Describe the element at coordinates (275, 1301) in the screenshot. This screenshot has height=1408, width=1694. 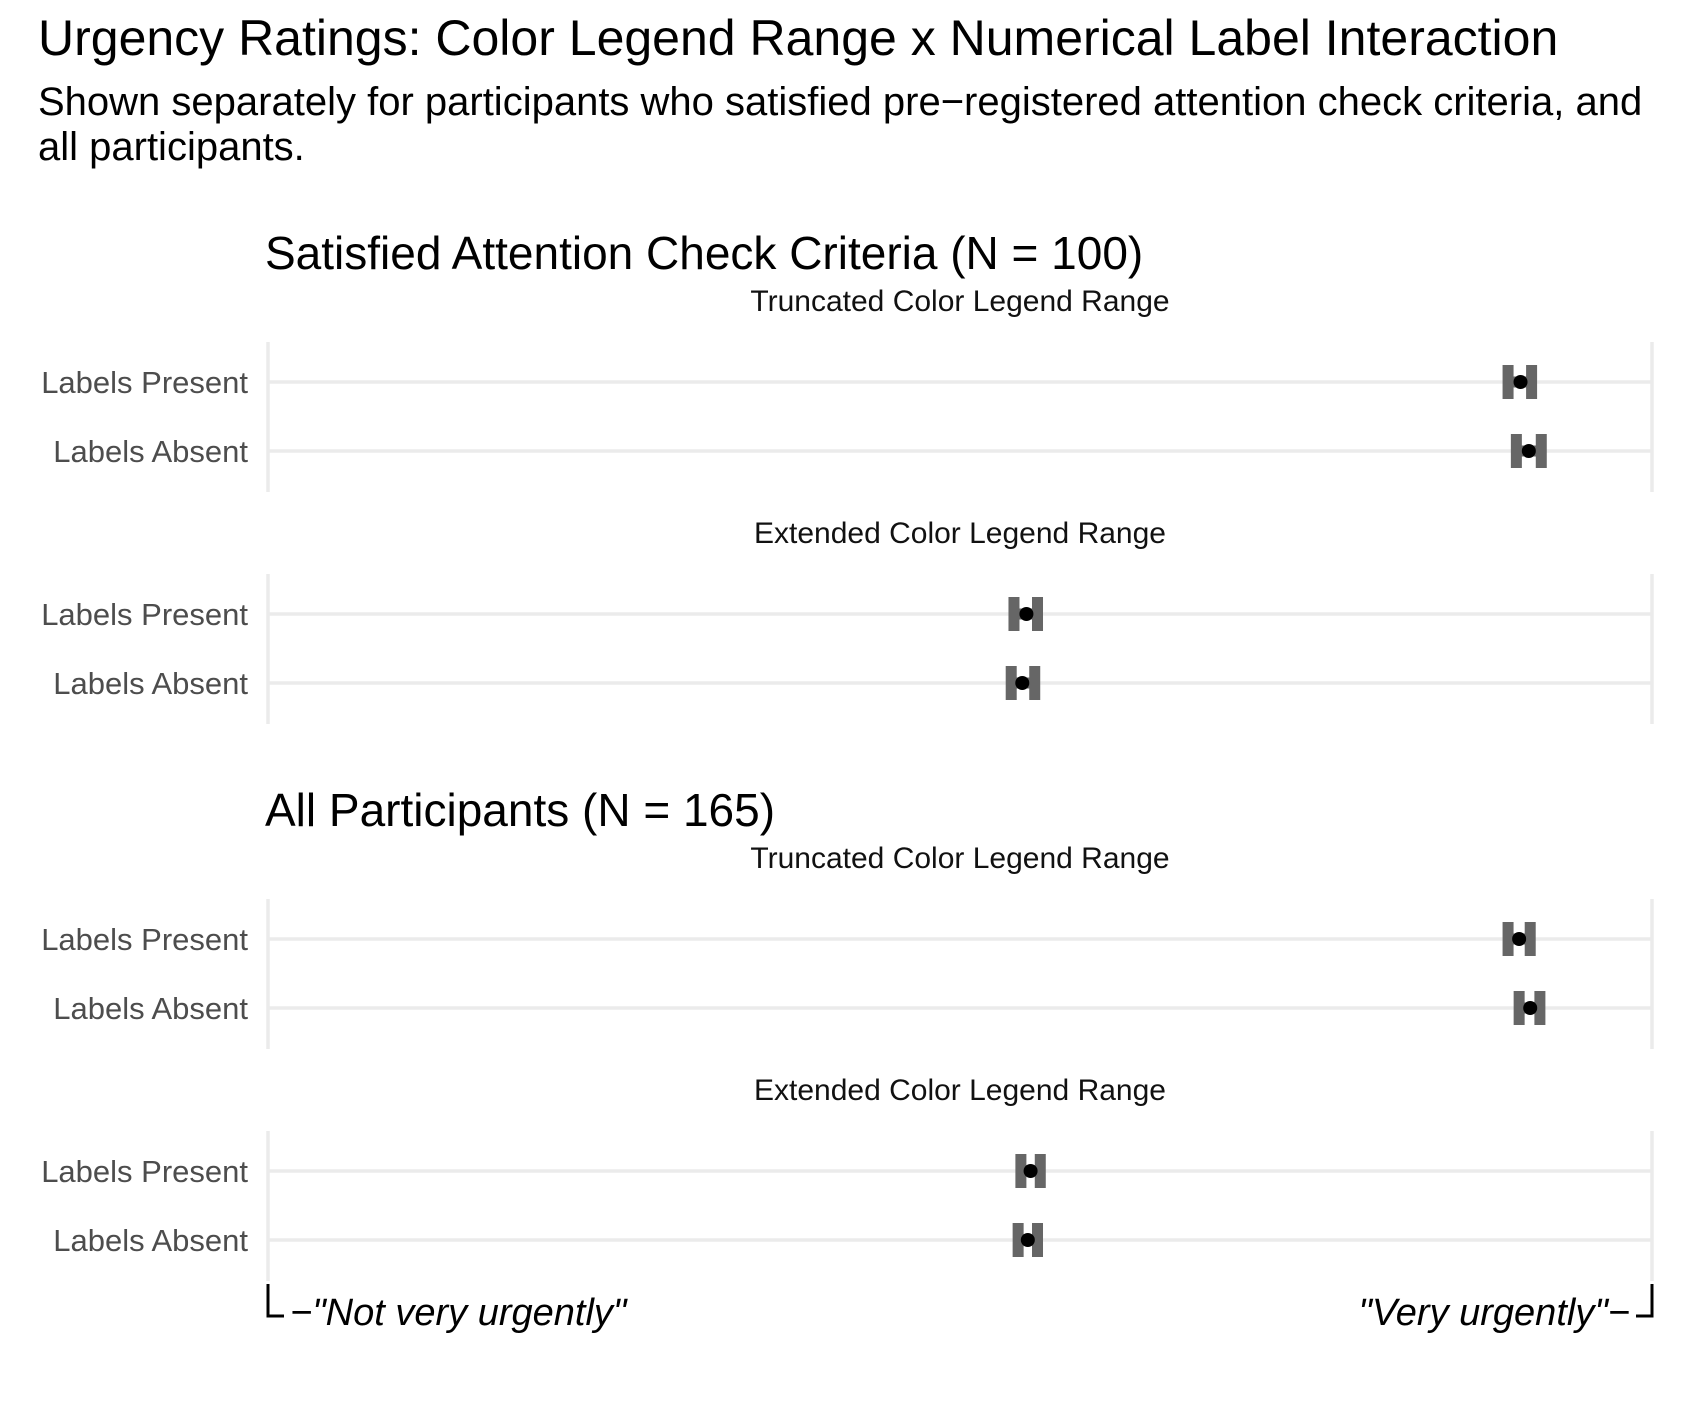
I see `anchor-low-bracket` at that location.